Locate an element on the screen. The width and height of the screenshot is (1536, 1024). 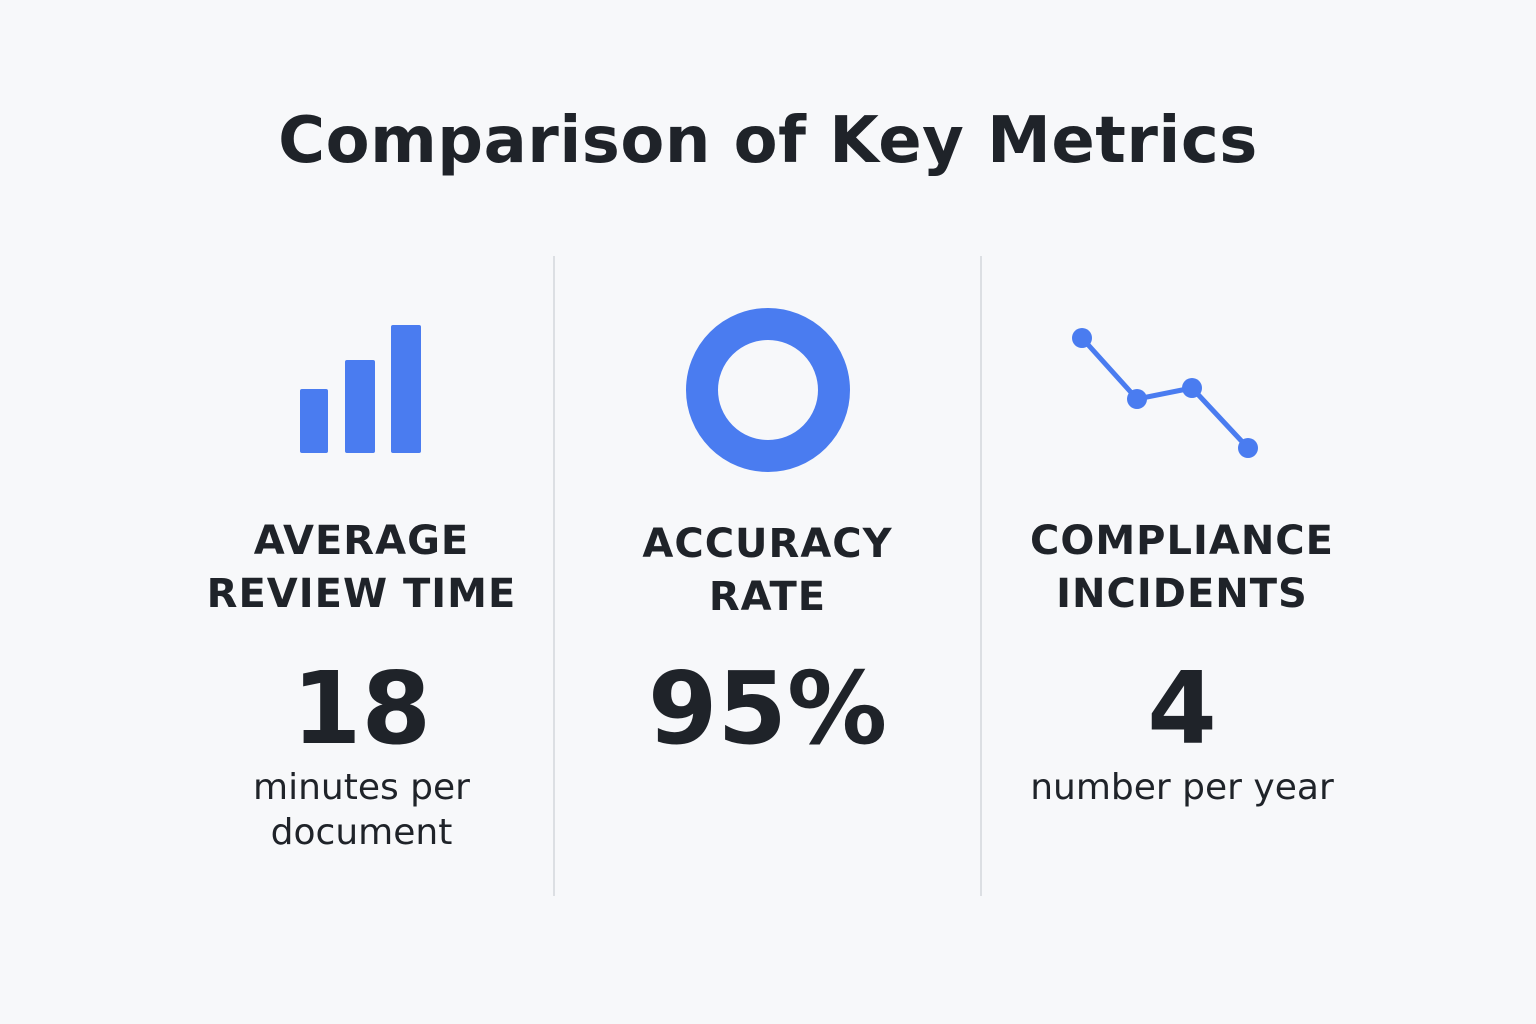
metric-unit-line: number per year is located at coordinates (1182, 787).